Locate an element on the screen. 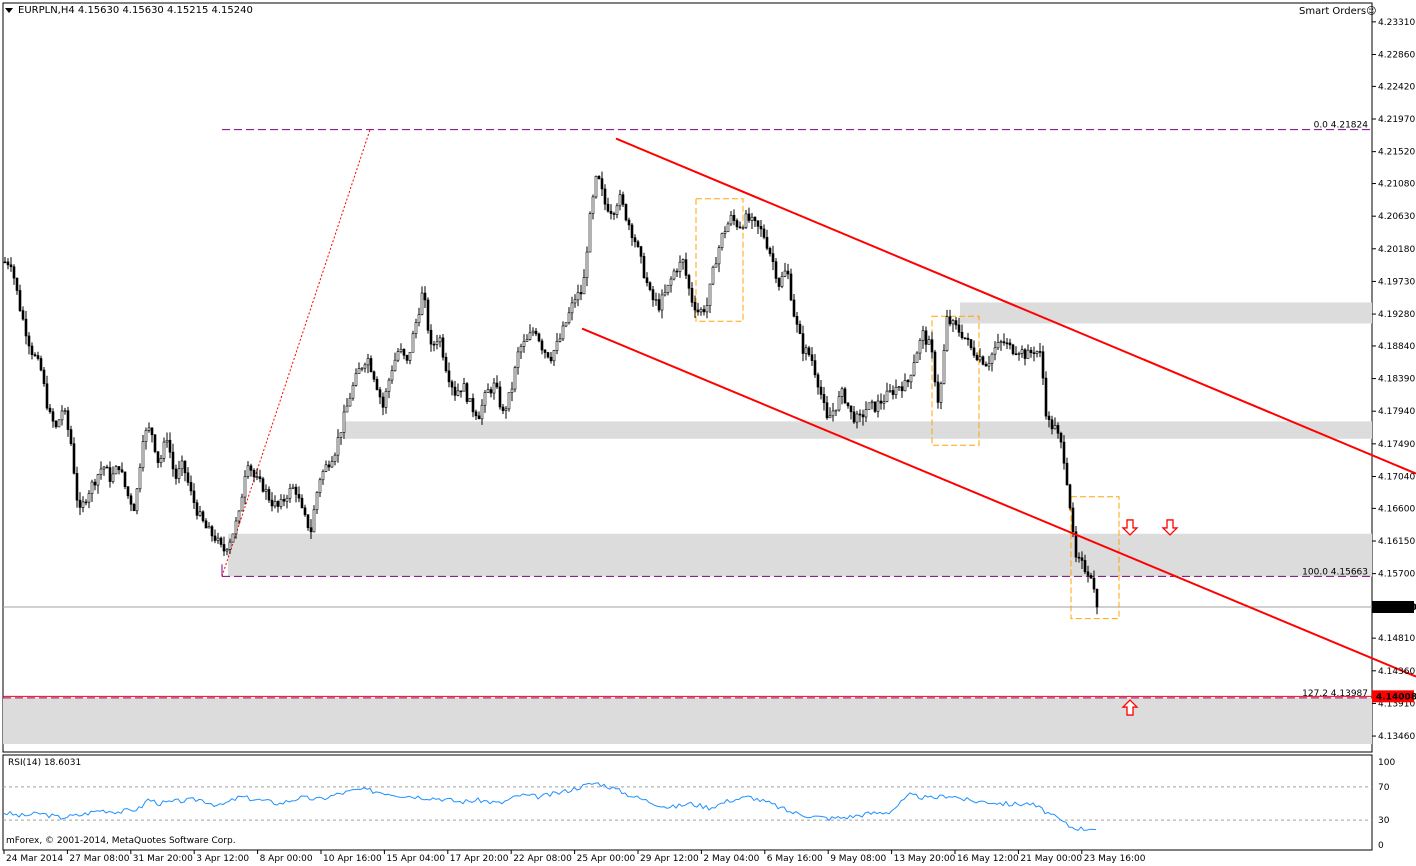 The height and width of the screenshot is (866, 1416). time-tick-label: 21 May 00:00 is located at coordinates (1051, 859).